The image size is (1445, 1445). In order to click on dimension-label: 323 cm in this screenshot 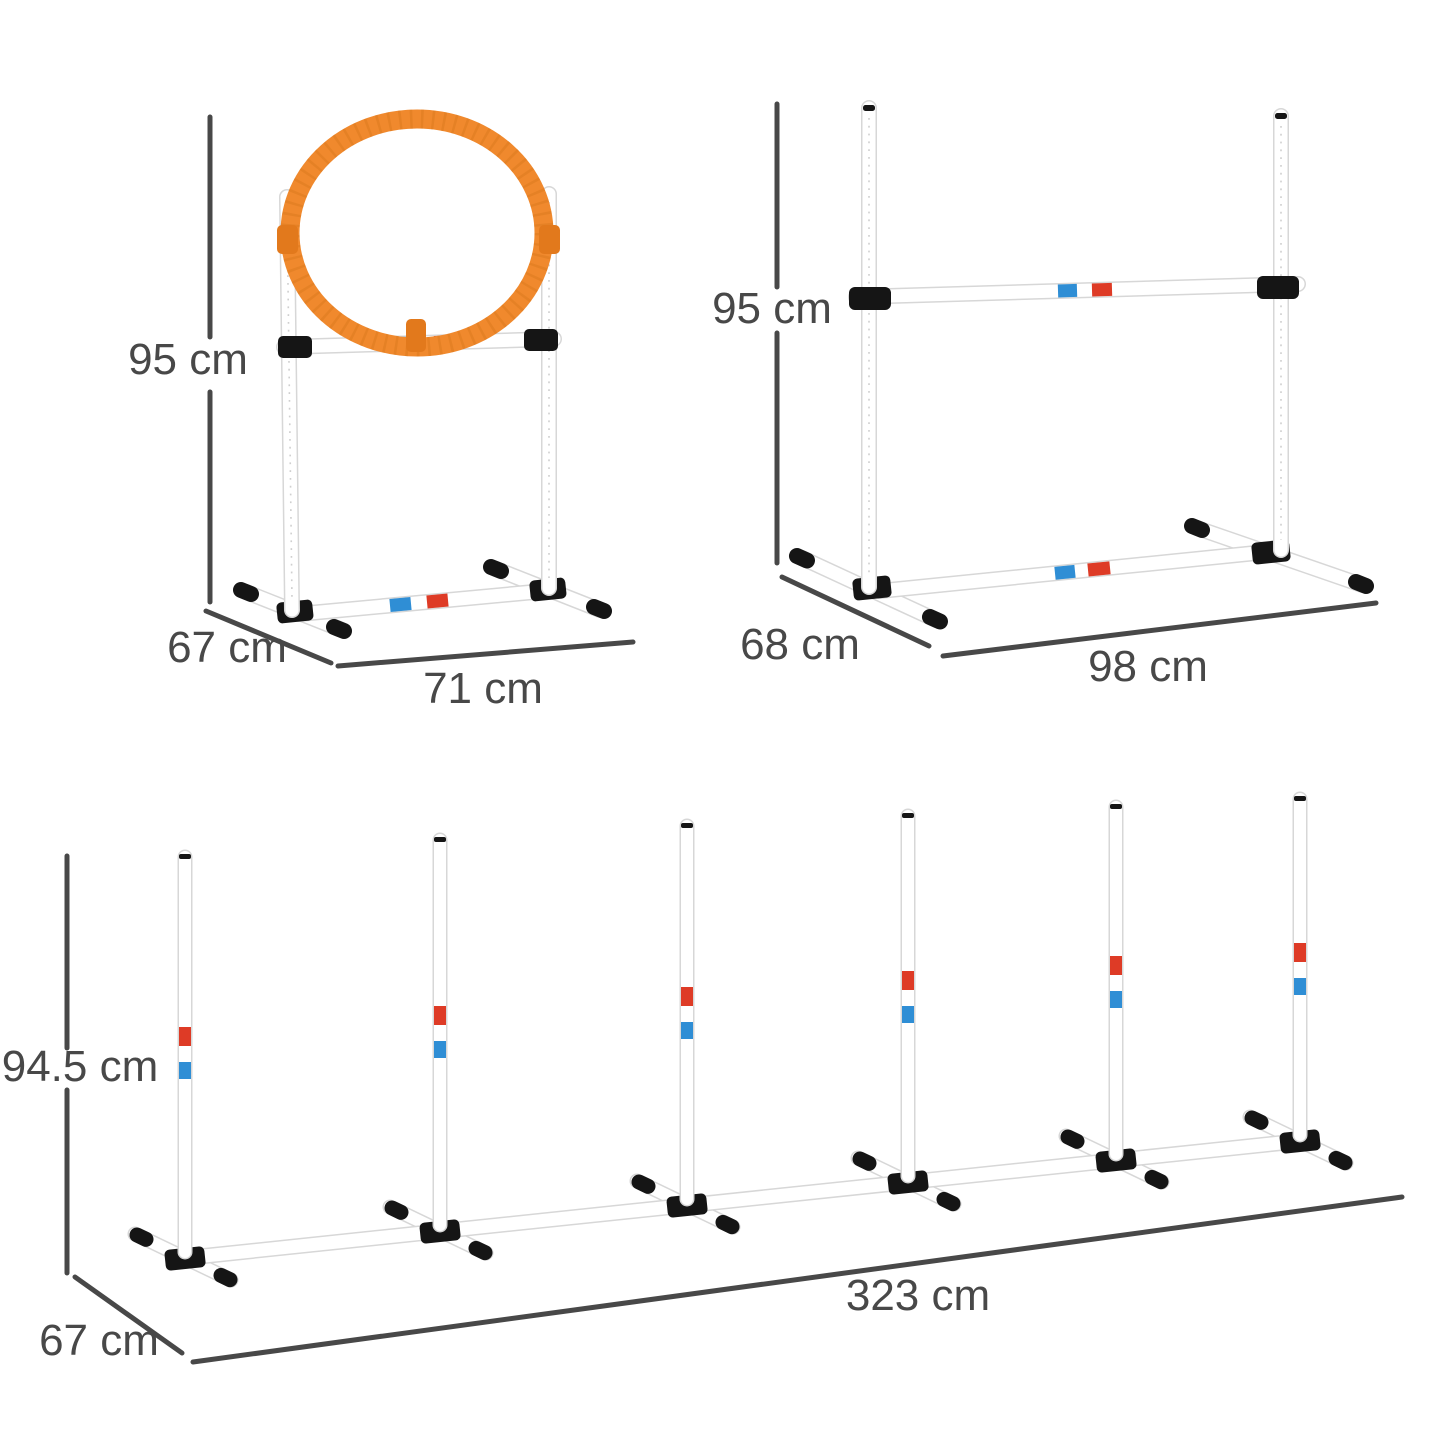, I will do `click(918, 1295)`.